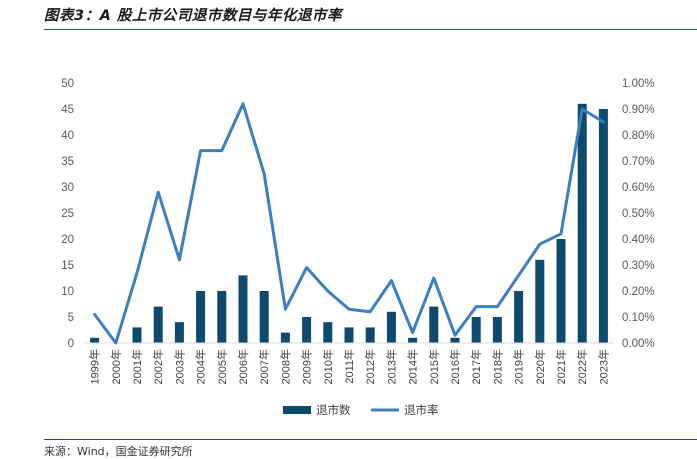 The image size is (697, 459). Describe the element at coordinates (638, 110) in the screenshot. I see `right-y-tick-label: 0.90%` at that location.